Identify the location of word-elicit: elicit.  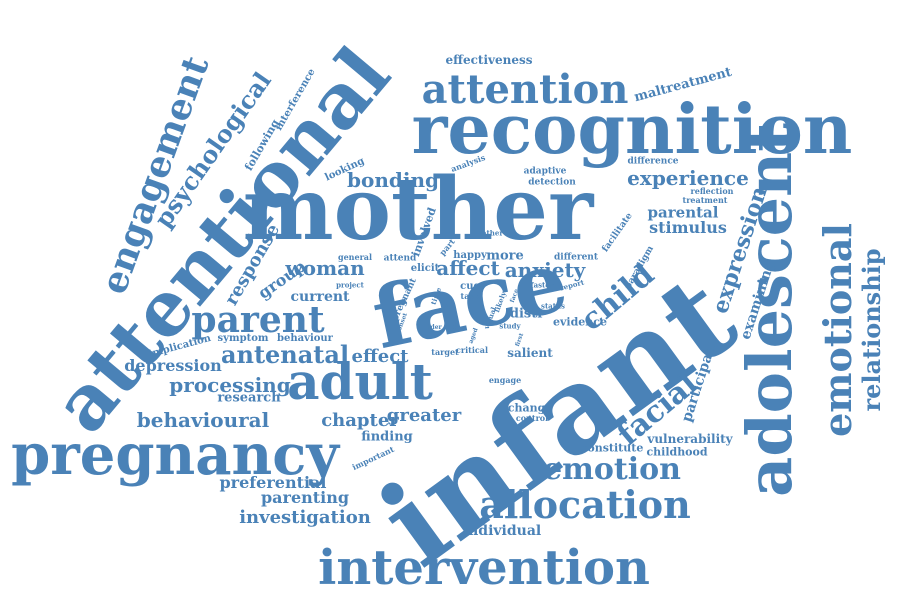
(425, 268).